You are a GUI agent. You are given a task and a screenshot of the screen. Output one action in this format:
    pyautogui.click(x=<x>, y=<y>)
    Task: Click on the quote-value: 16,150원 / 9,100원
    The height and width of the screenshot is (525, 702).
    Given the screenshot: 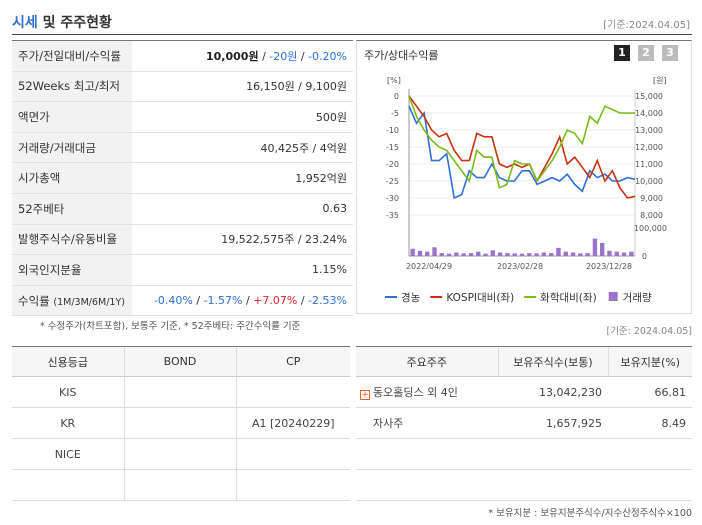 What is the action you would take?
    pyautogui.click(x=242, y=87)
    